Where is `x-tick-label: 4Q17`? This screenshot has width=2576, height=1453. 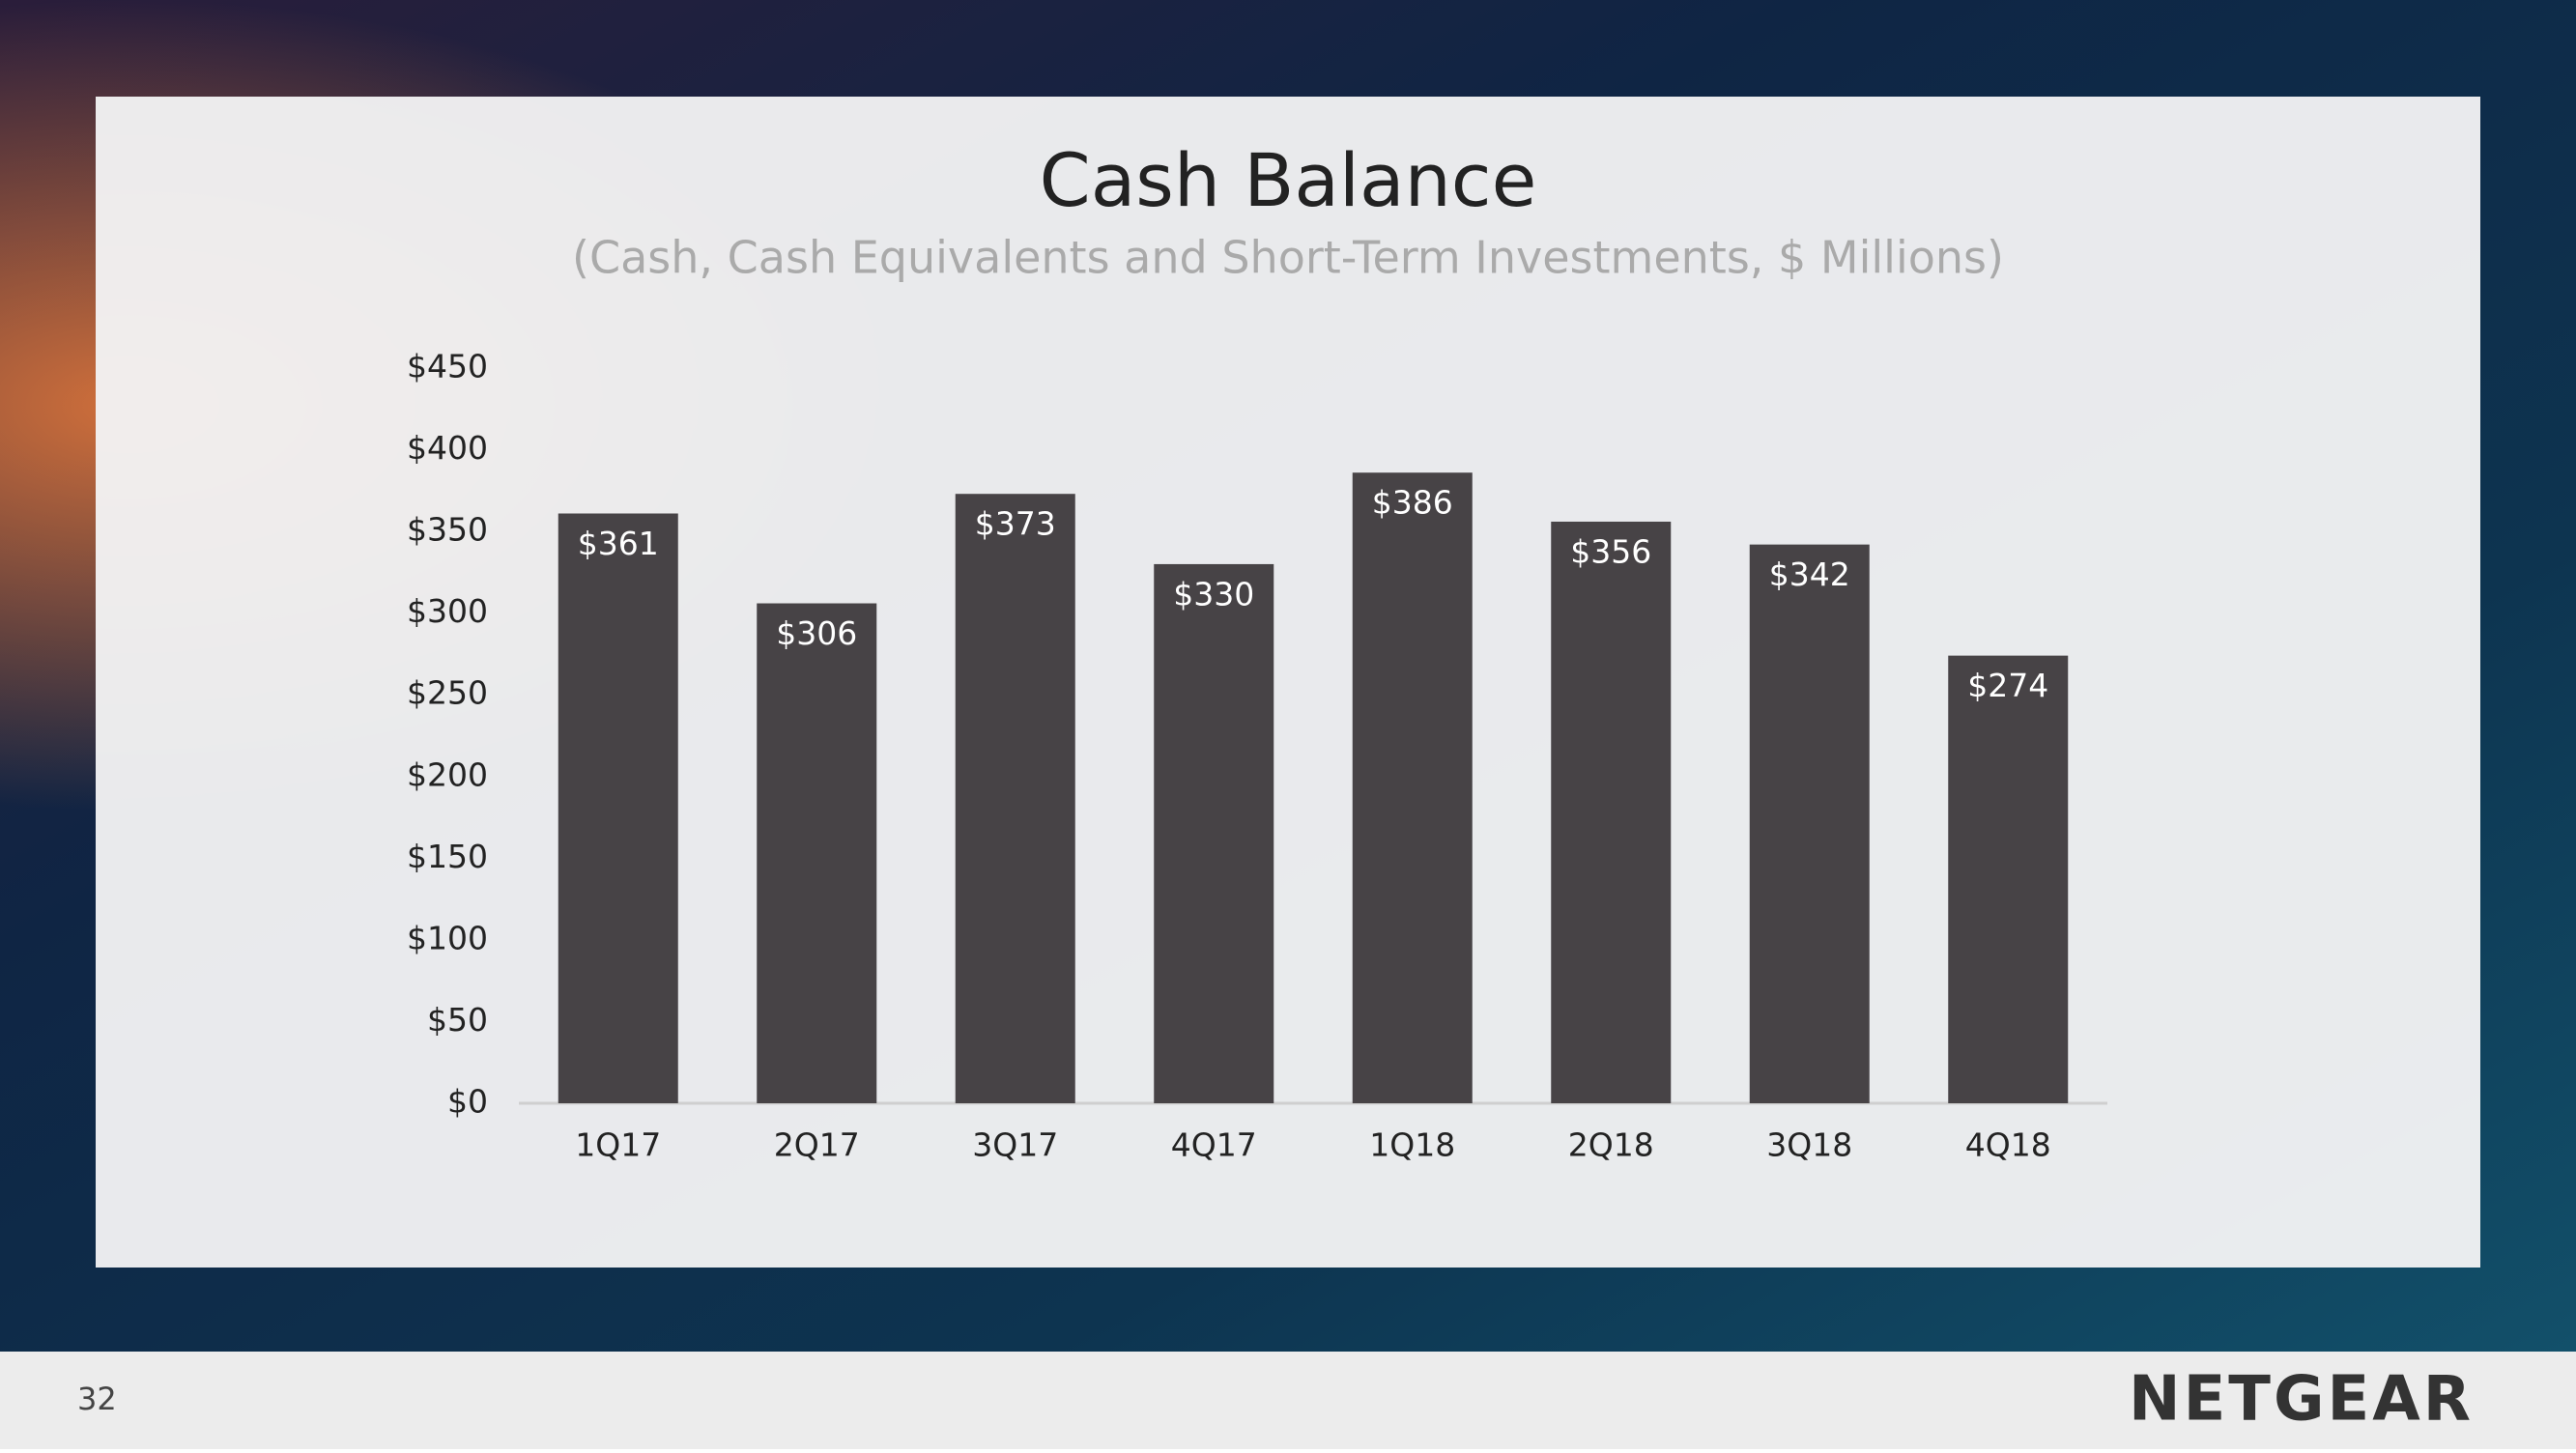 x-tick-label: 4Q17 is located at coordinates (1214, 1145).